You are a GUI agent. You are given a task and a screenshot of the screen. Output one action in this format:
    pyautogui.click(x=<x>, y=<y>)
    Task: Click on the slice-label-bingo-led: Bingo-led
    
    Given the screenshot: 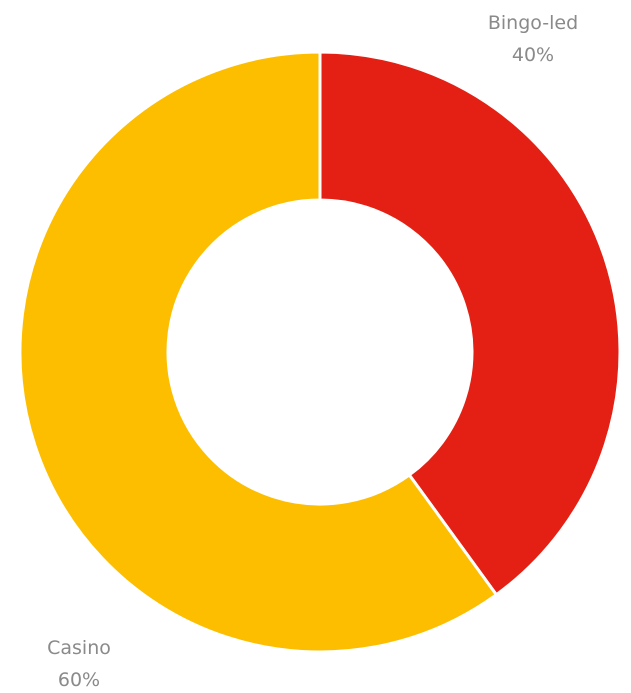 What is the action you would take?
    pyautogui.click(x=533, y=23)
    